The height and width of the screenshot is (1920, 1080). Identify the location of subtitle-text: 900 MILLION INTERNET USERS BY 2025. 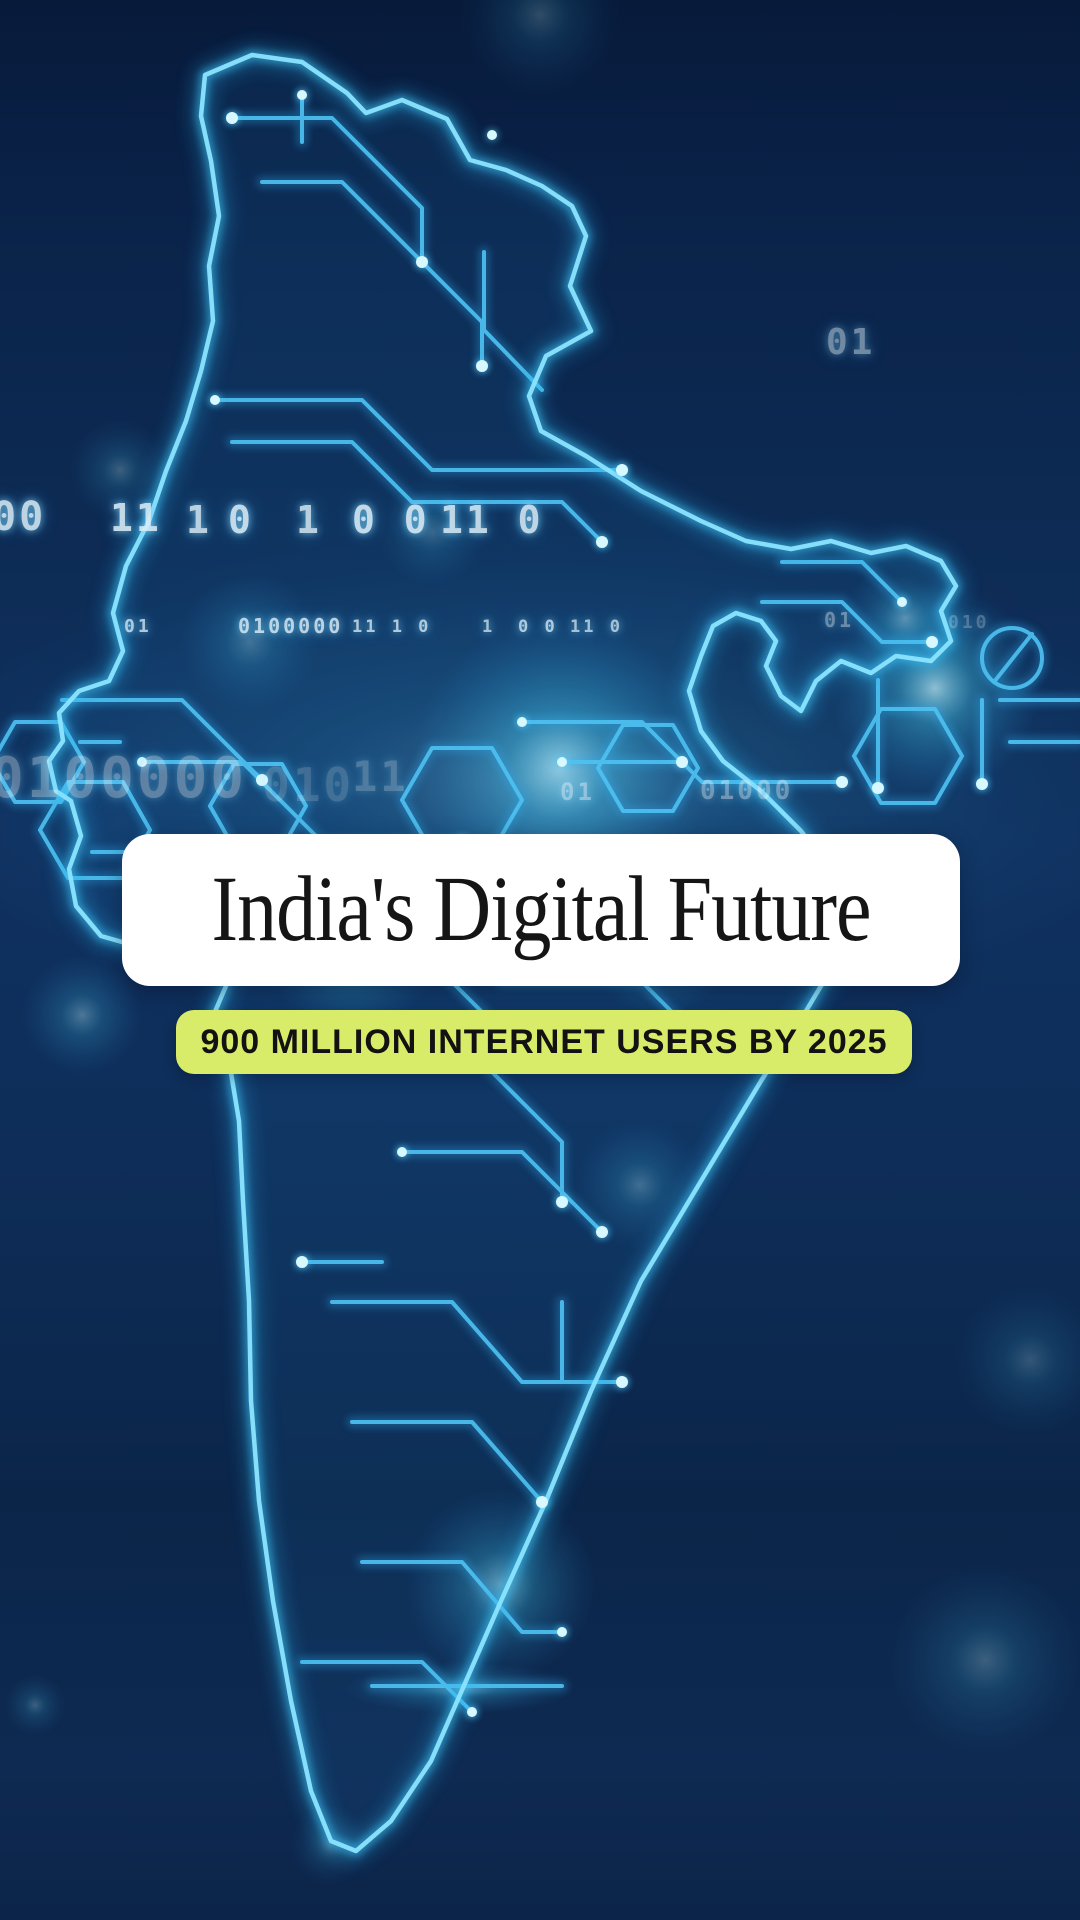
(544, 1041).